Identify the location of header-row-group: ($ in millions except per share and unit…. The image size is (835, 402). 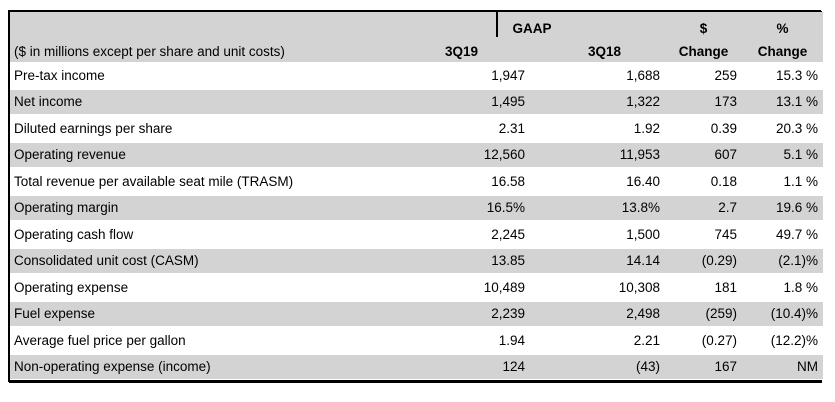
(417, 37).